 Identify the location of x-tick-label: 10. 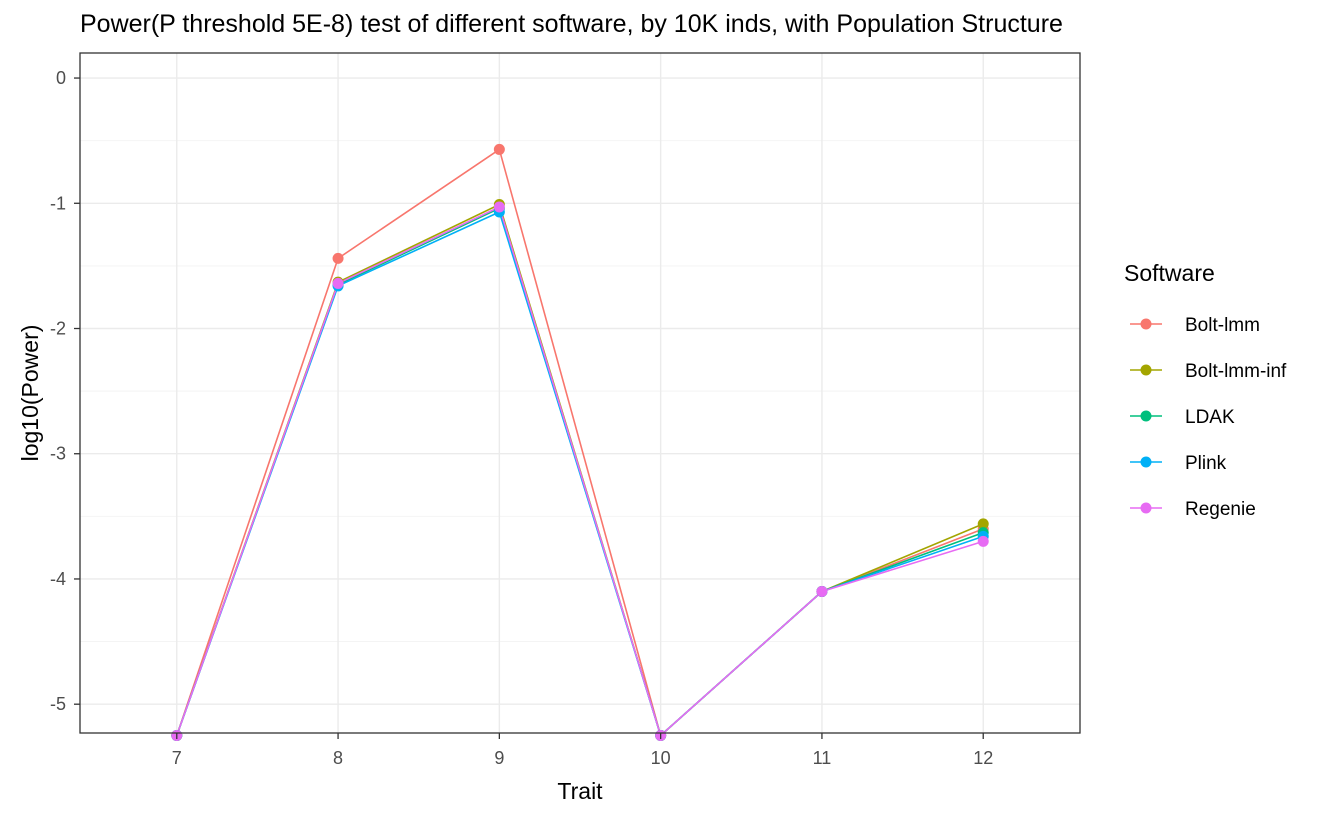
(661, 758).